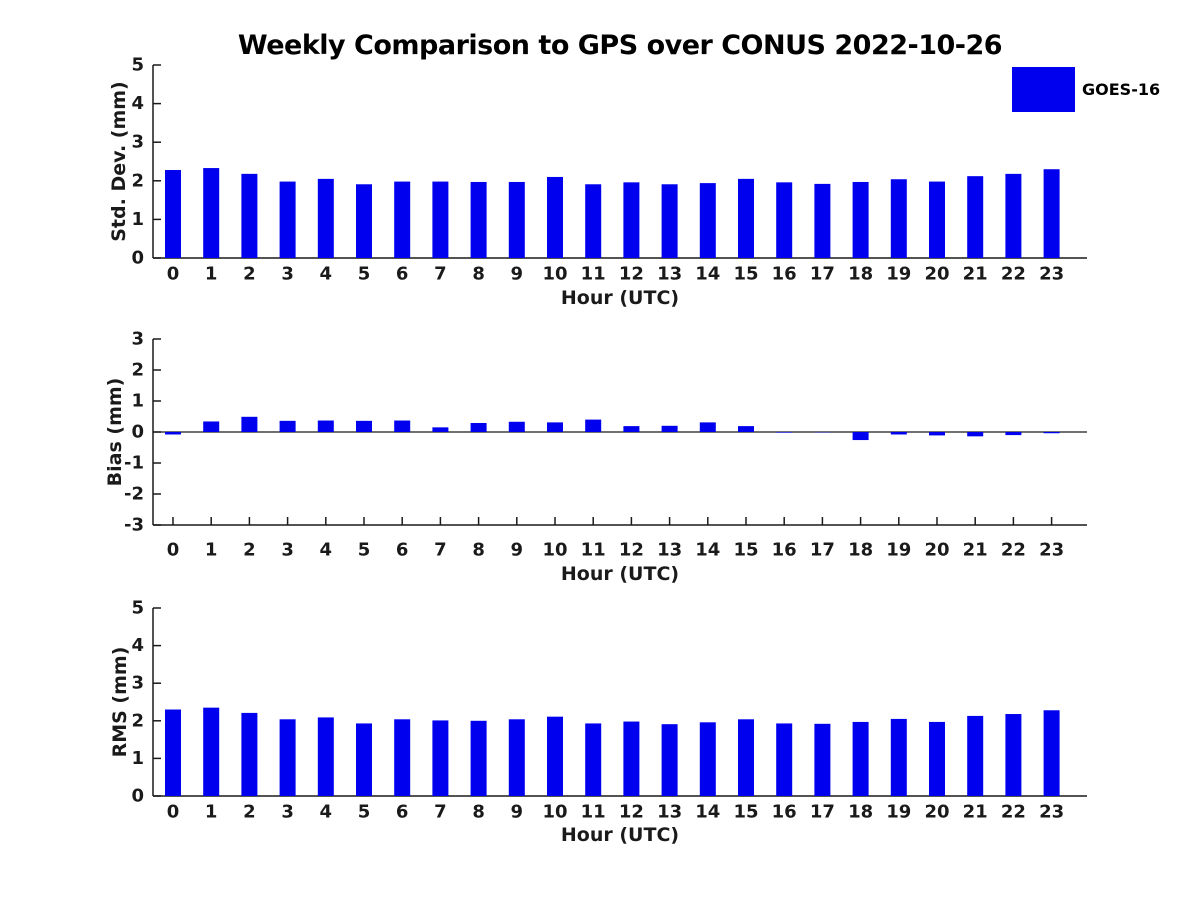 This screenshot has width=1200, height=900. Describe the element at coordinates (211, 274) in the screenshot. I see `x-tick-label: 1` at that location.